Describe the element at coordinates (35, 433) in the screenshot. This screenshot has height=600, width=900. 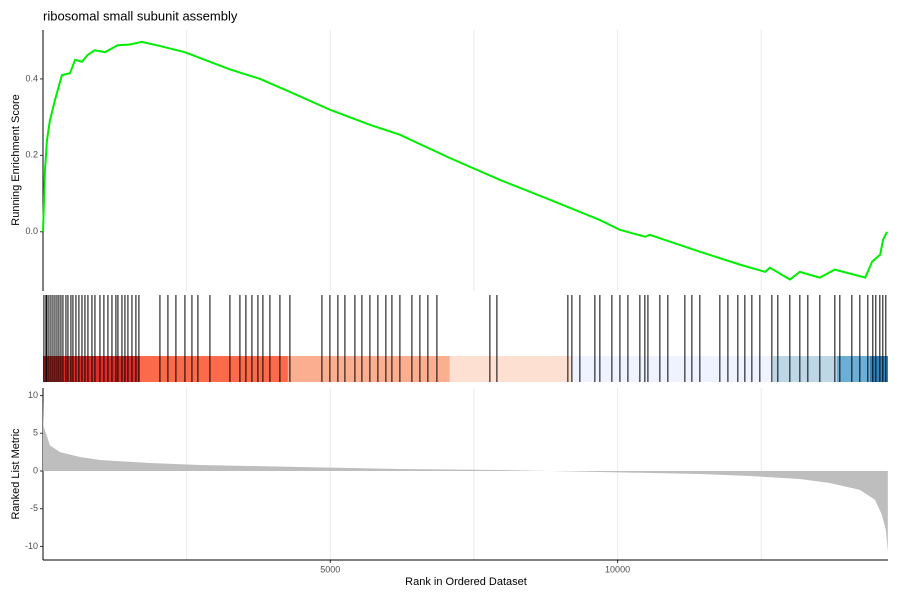
I see `y-tick-label: 5` at that location.